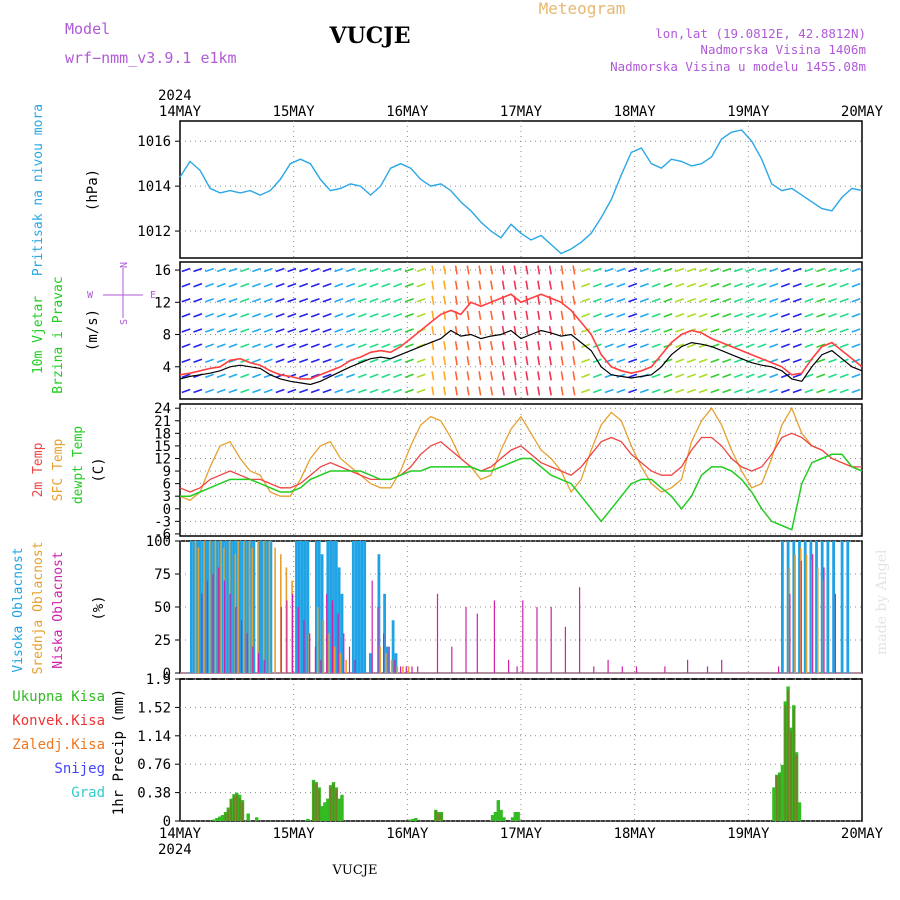 This screenshot has height=900, width=900. I want to click on compass-w: W, so click(90, 295).